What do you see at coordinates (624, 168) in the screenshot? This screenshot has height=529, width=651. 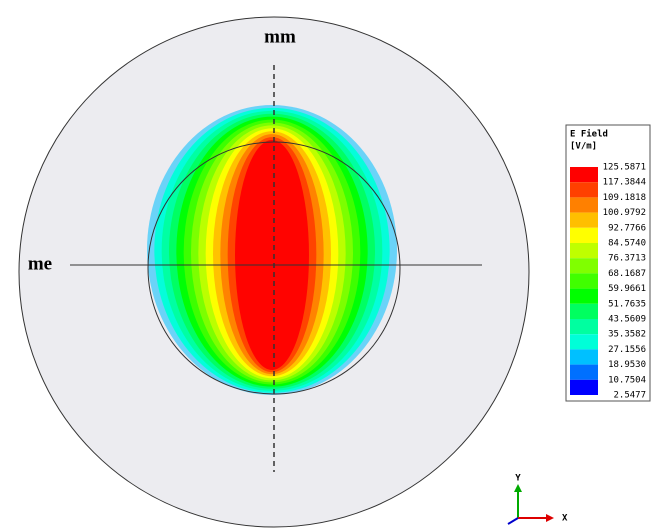 I see `legend-value: 125.5871` at bounding box center [624, 168].